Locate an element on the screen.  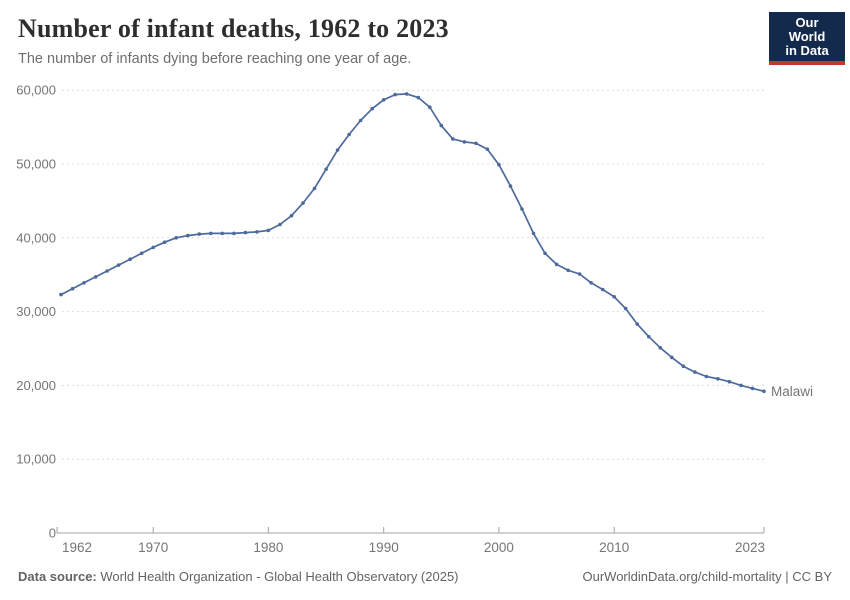
svg-text: 2023 is located at coordinates (750, 547).